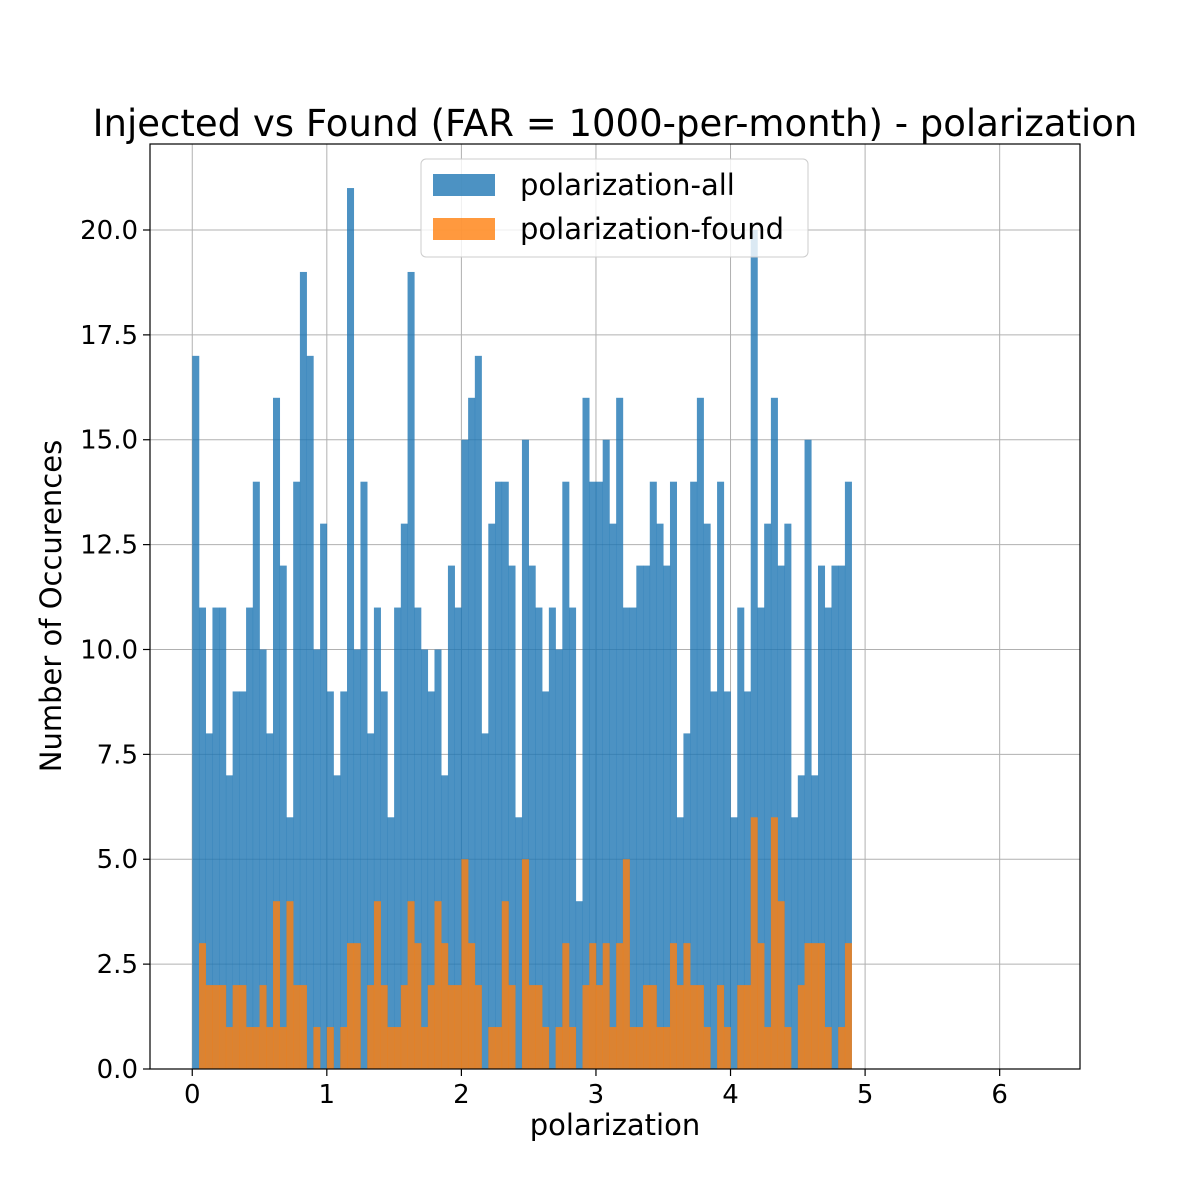  Describe the element at coordinates (51, 606) in the screenshot. I see `y-axis-label: Number of Occurences` at that location.